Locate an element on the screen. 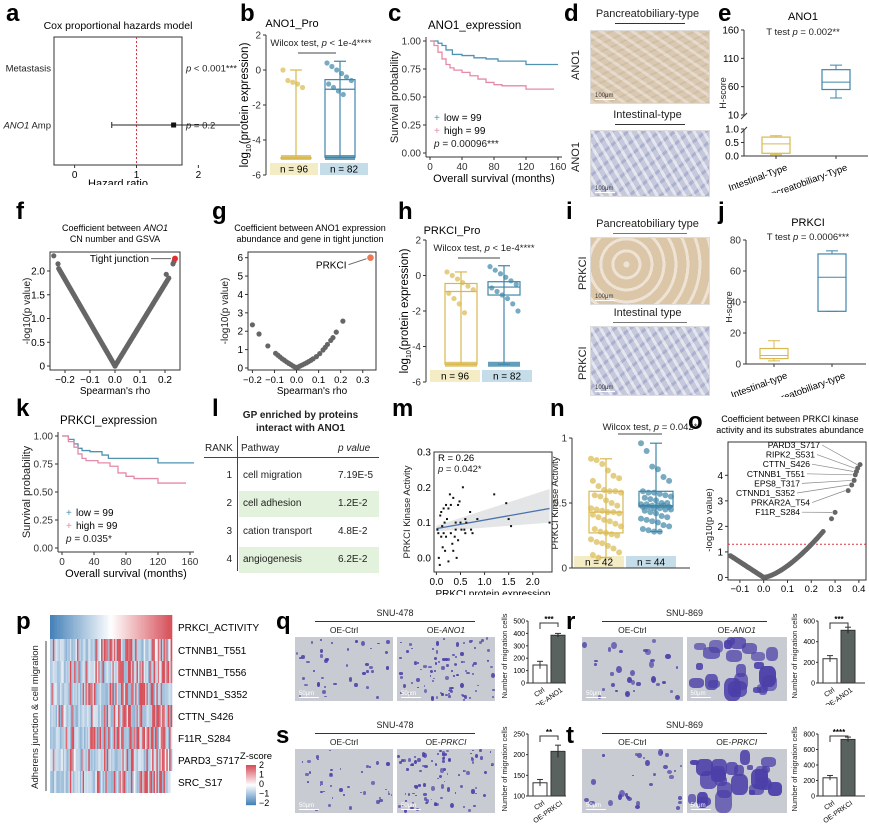 The height and width of the screenshot is (825, 869). y-tick-label: -2 is located at coordinates (416, 312).